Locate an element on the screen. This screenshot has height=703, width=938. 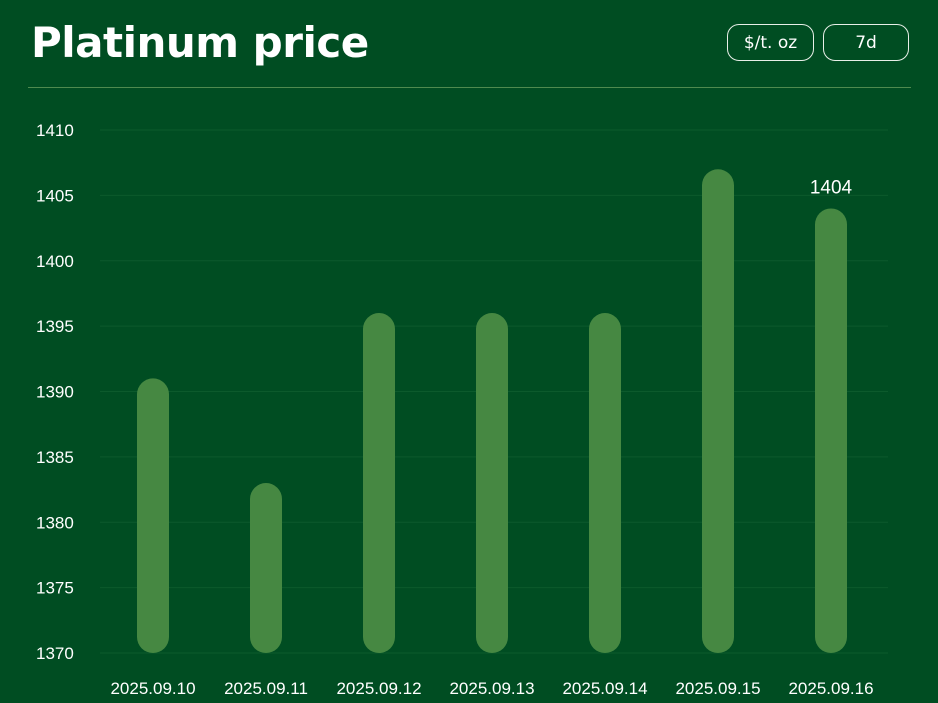
x-tick-label: 2025.09.13 is located at coordinates (491, 688).